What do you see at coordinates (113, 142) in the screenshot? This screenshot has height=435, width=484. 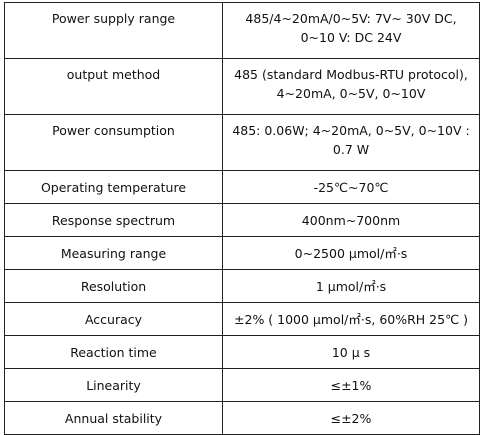 I see `parameter-name: Power consumption` at bounding box center [113, 142].